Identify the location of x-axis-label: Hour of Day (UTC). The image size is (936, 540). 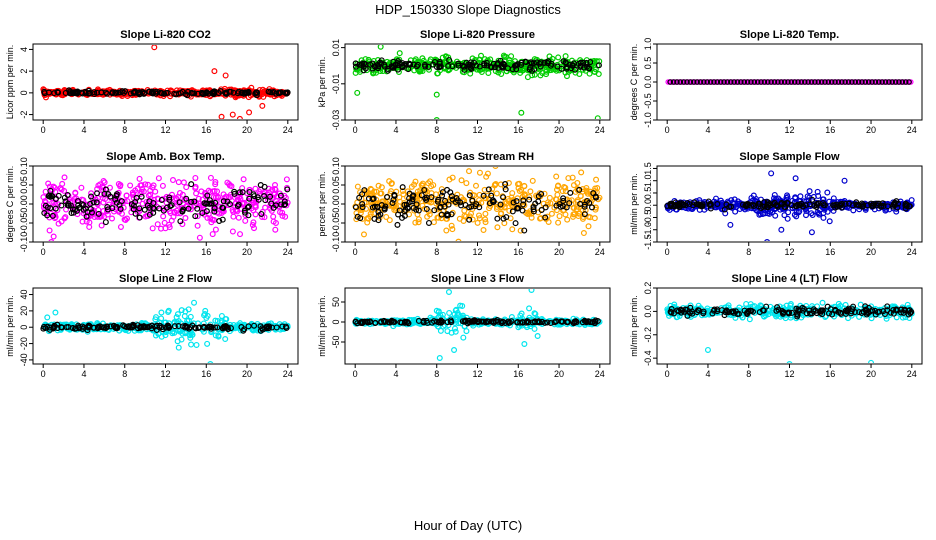
(468, 525).